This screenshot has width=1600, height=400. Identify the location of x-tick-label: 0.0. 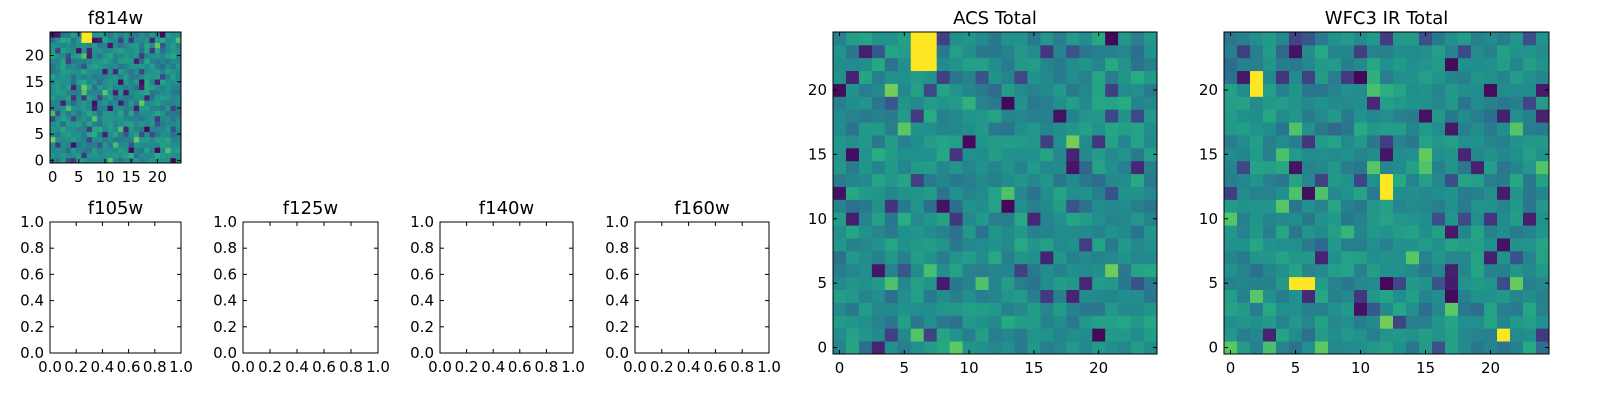
(243, 367).